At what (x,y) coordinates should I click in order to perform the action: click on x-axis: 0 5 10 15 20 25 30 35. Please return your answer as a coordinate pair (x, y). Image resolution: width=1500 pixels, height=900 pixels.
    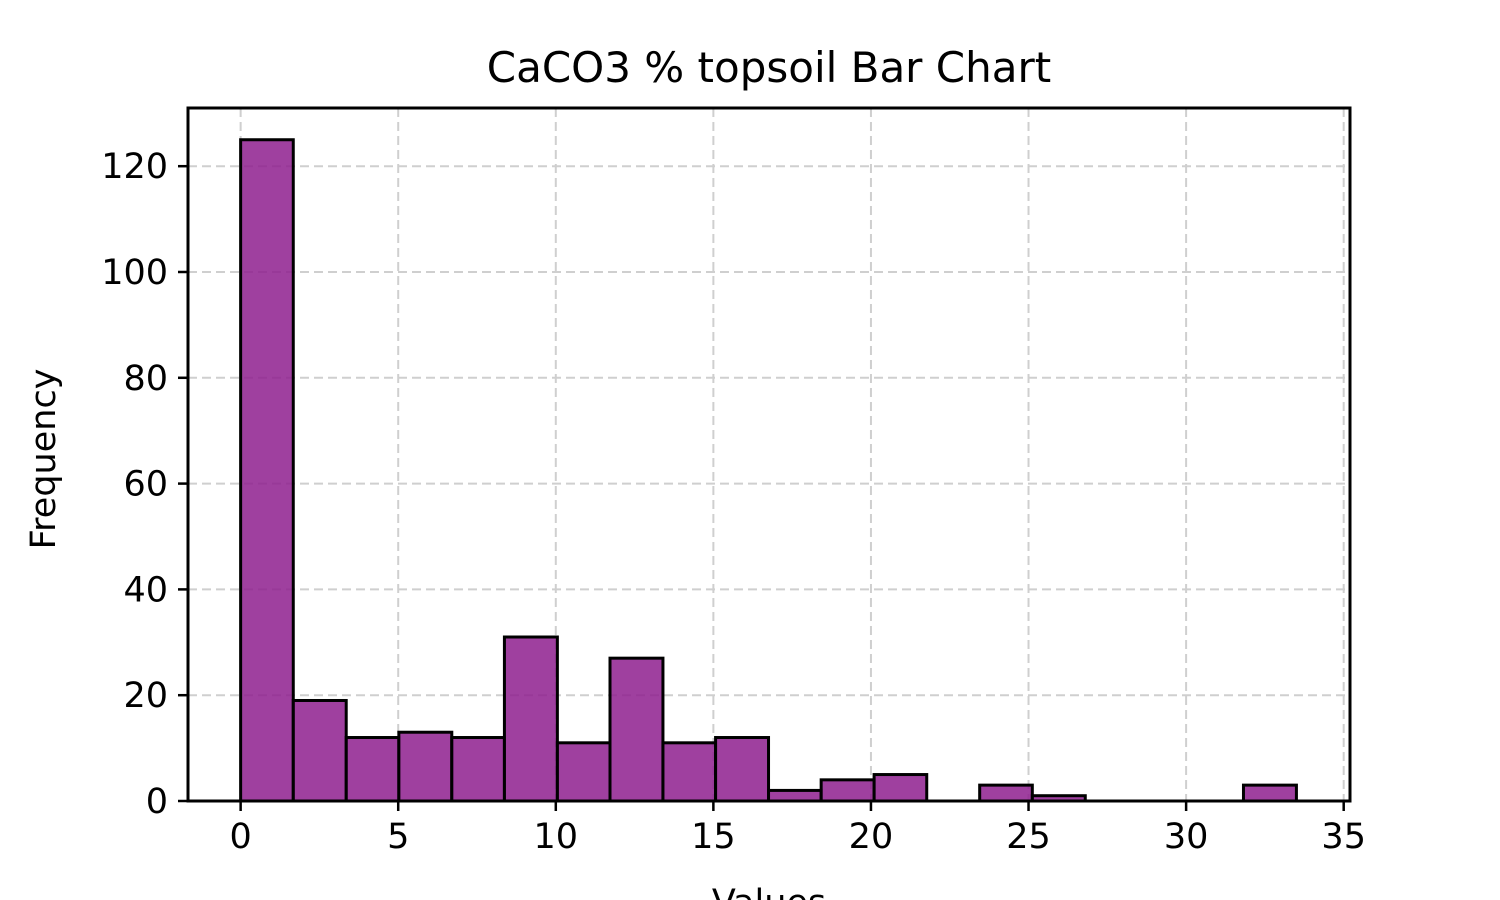
    Looking at the image, I should click on (797, 829).